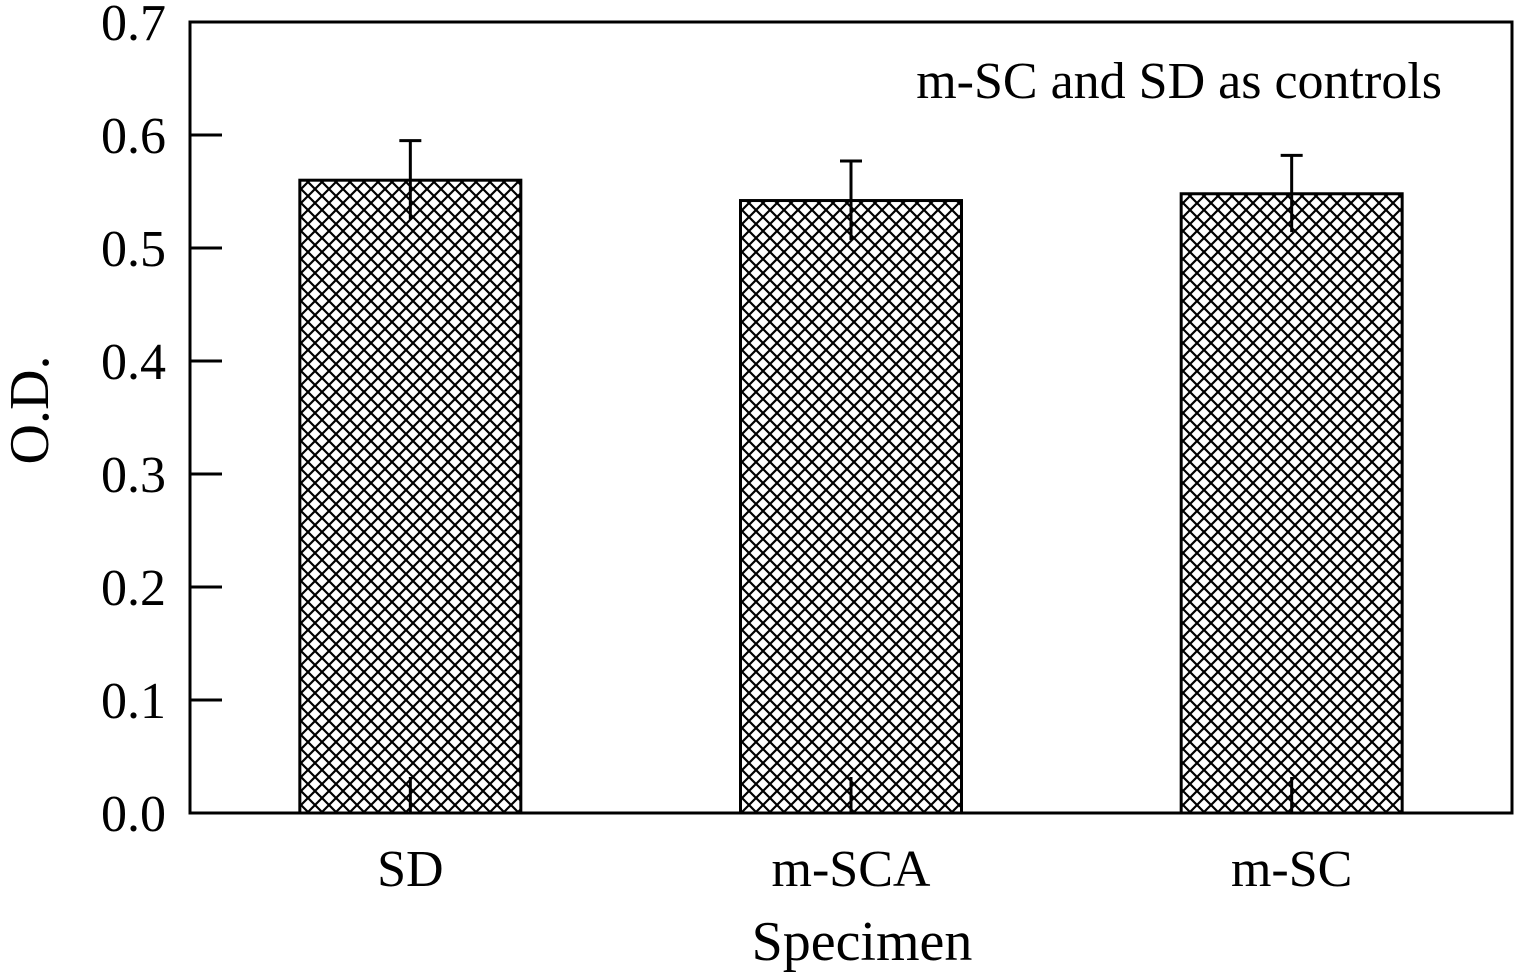 This screenshot has width=1517, height=976. Describe the element at coordinates (1179, 81) in the screenshot. I see `annotation-text: m-SC and SD as controls` at that location.